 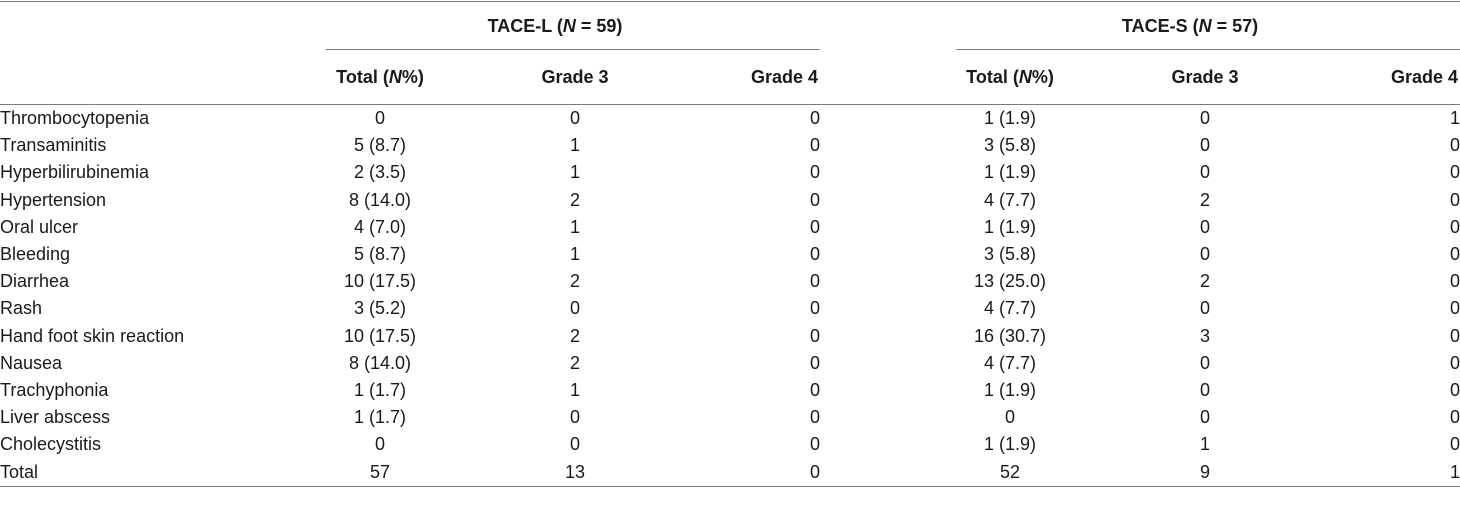 What do you see at coordinates (730, 472) in the screenshot?
I see `table-row: Total 57 13 0 52 9 1` at bounding box center [730, 472].